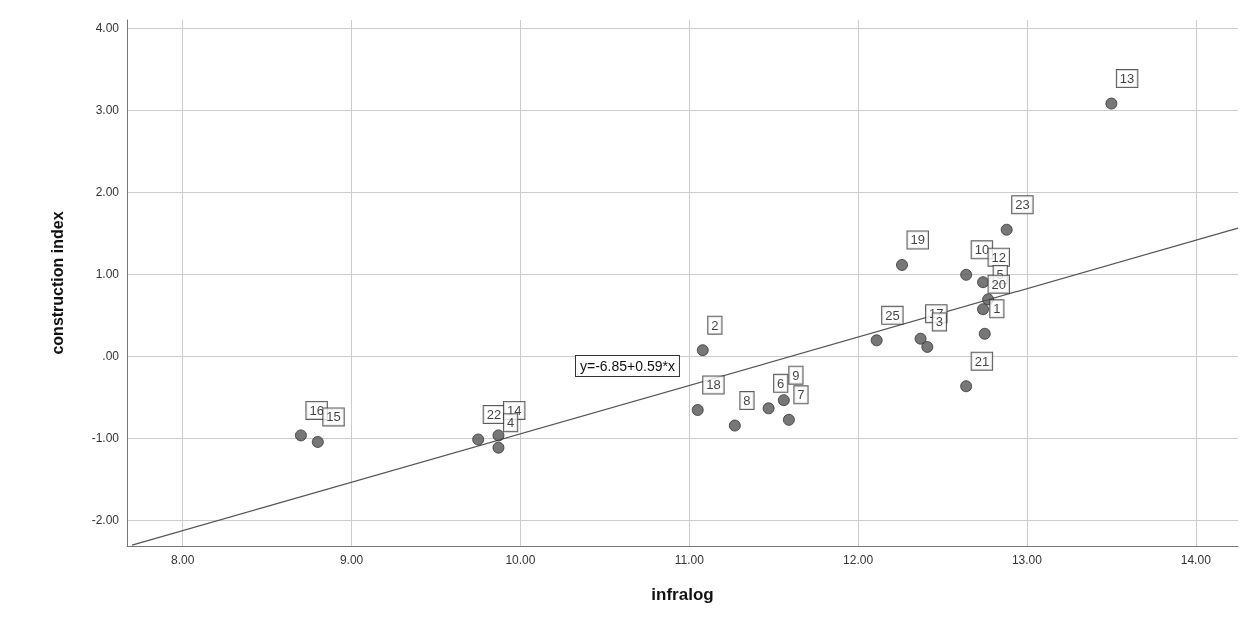 Image resolution: width=1253 pixels, height=628 pixels. What do you see at coordinates (997, 309) in the screenshot?
I see `annotation: 1` at bounding box center [997, 309].